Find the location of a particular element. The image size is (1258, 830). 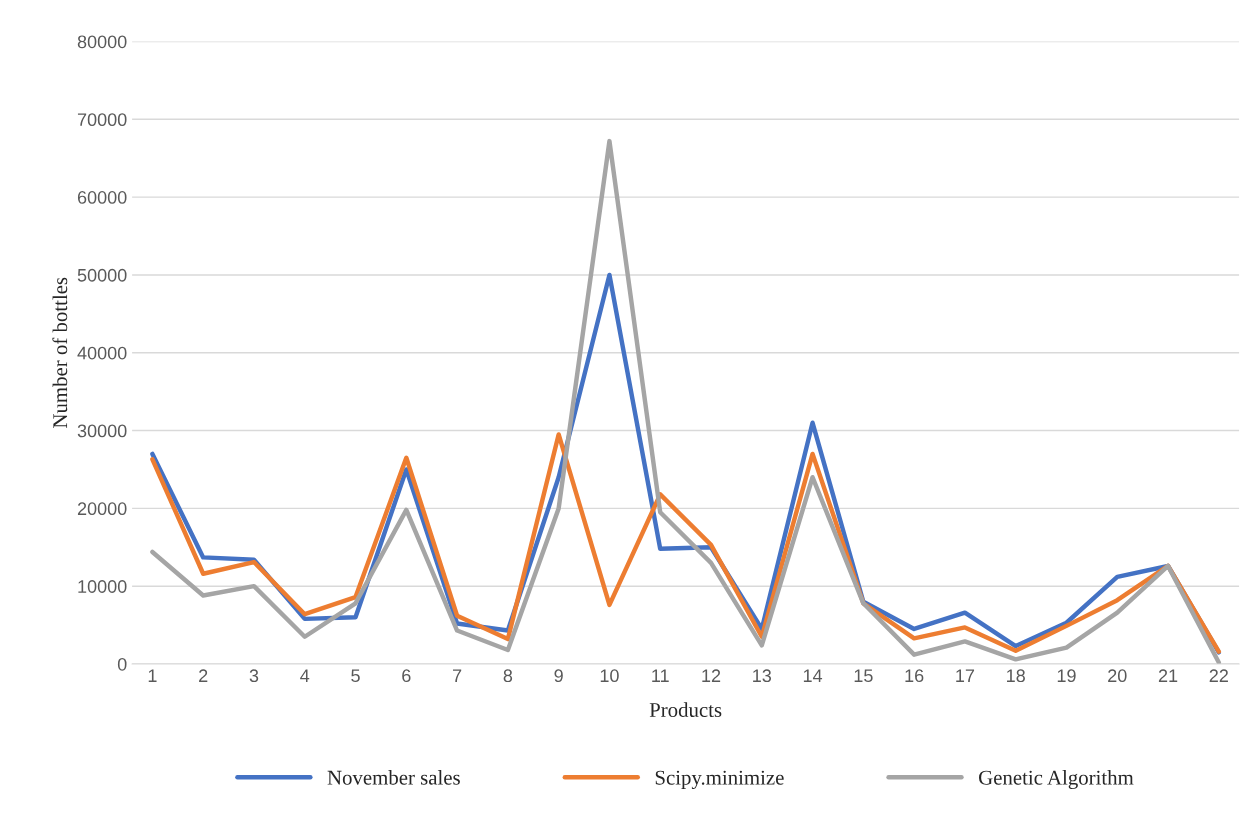

x-tick-label: 5 is located at coordinates (355, 676).